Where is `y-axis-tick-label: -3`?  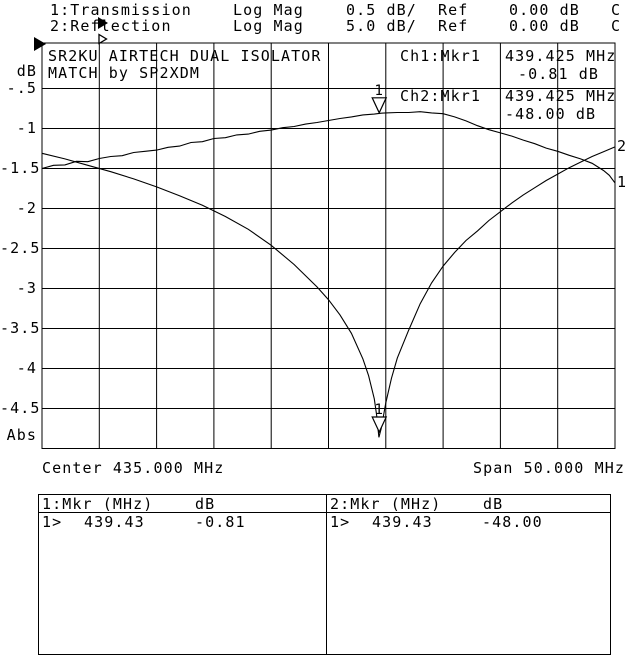
y-axis-tick-label: -3 is located at coordinates (26, 288).